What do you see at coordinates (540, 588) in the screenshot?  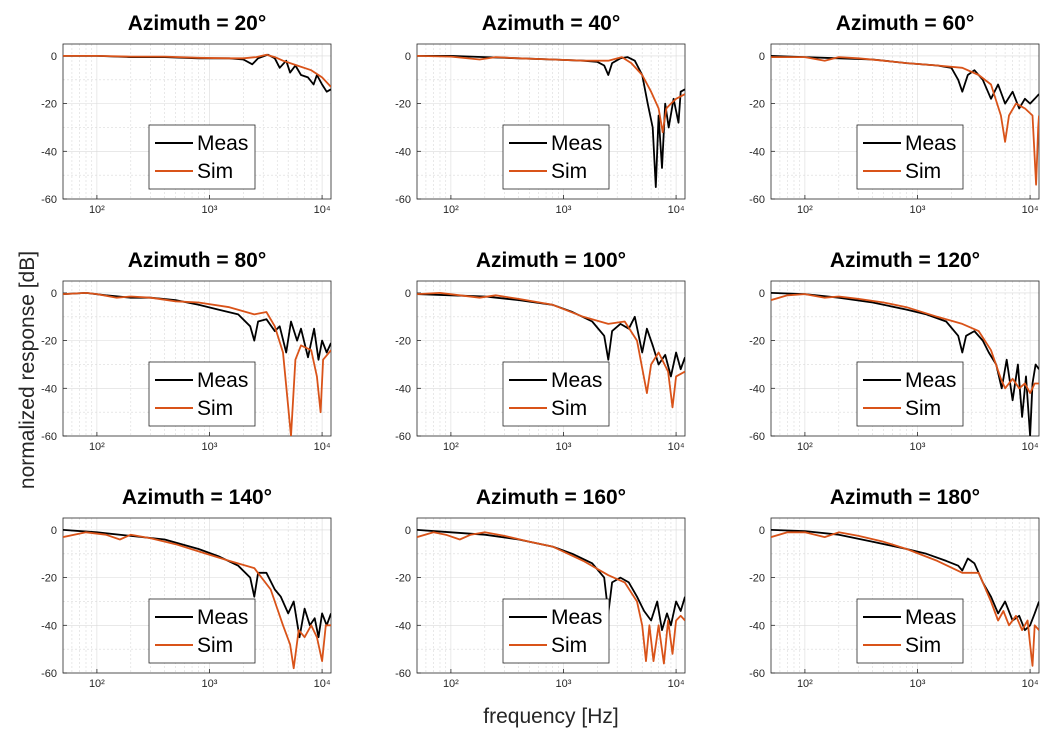 I see `subplot-8: Azimuth = 160° 10² 10³ 10⁴ 0 -20 -40 -60 Meas Sim` at bounding box center [540, 588].